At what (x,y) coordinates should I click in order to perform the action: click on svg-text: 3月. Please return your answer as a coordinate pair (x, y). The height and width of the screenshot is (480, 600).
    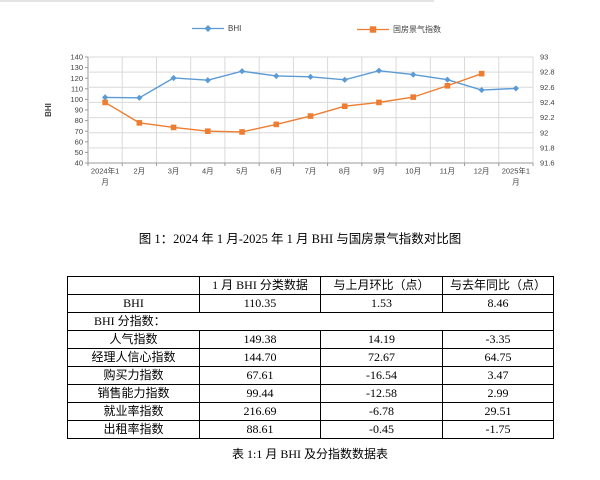
    Looking at the image, I should click on (174, 171).